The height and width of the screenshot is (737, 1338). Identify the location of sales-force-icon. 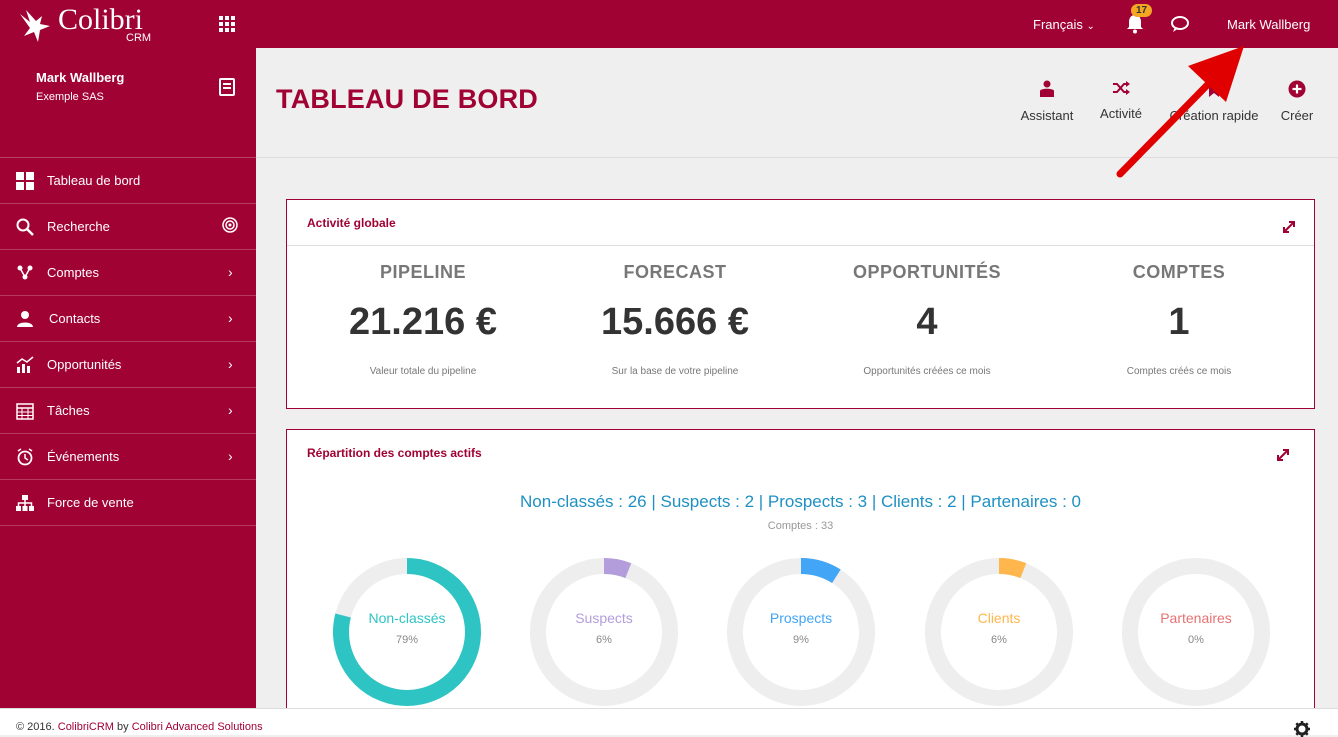
(25, 503).